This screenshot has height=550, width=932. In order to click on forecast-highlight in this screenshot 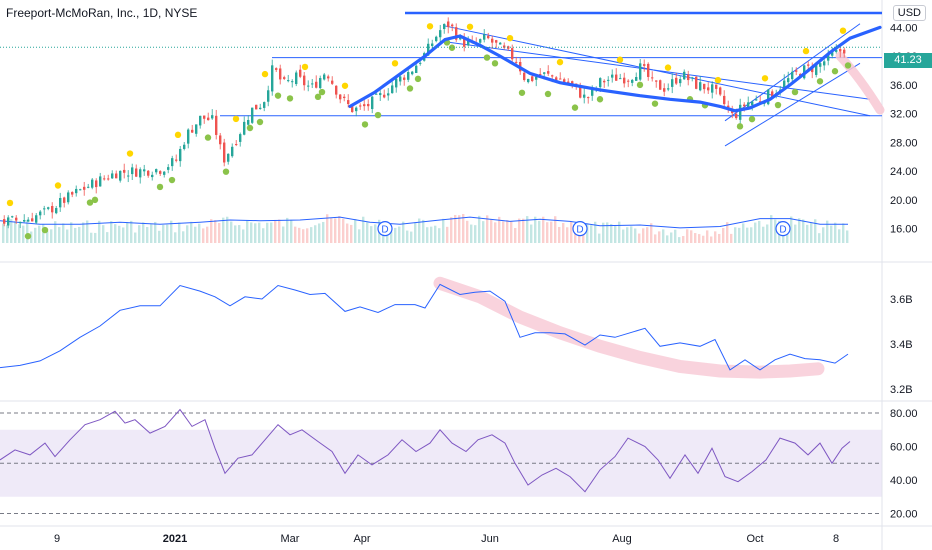, I will do `click(860, 83)`.